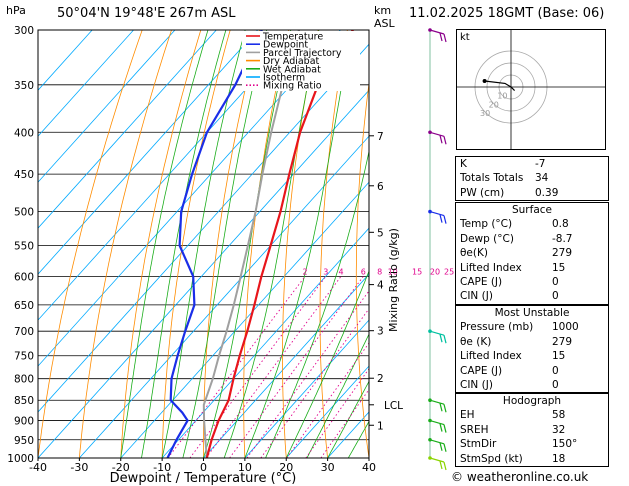 The width and height of the screenshot is (629, 486). Describe the element at coordinates (291, 61) in the screenshot. I see `legend-label: Dry Adiabat` at that location.